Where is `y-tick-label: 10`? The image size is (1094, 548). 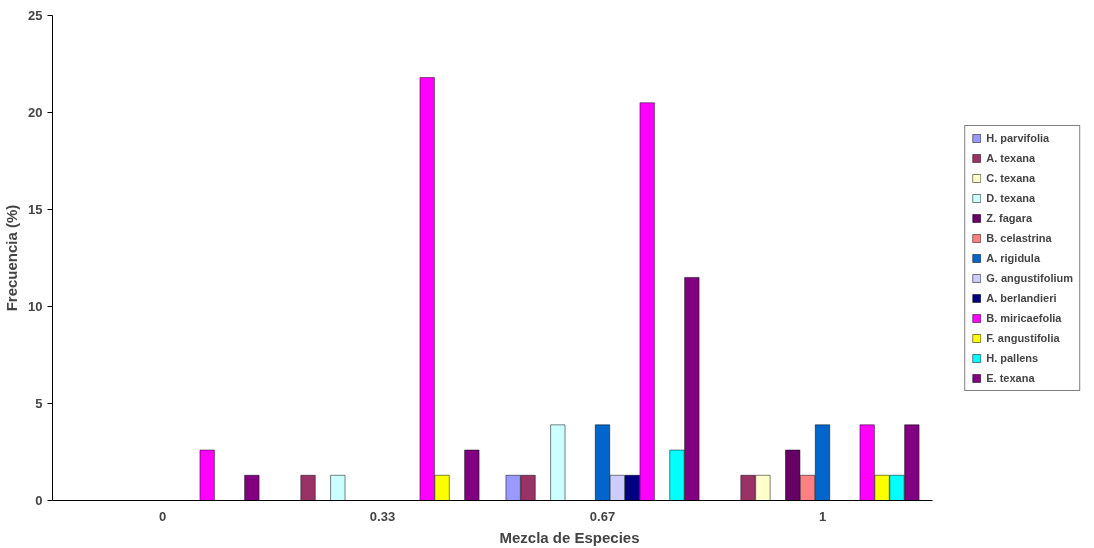
y-tick-label: 10 is located at coordinates (35, 306).